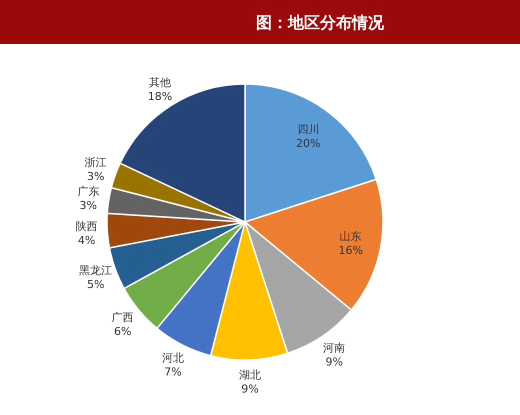 This screenshot has height=415, width=520. Describe the element at coordinates (88, 191) in the screenshot. I see `slice-label: 广东` at that location.